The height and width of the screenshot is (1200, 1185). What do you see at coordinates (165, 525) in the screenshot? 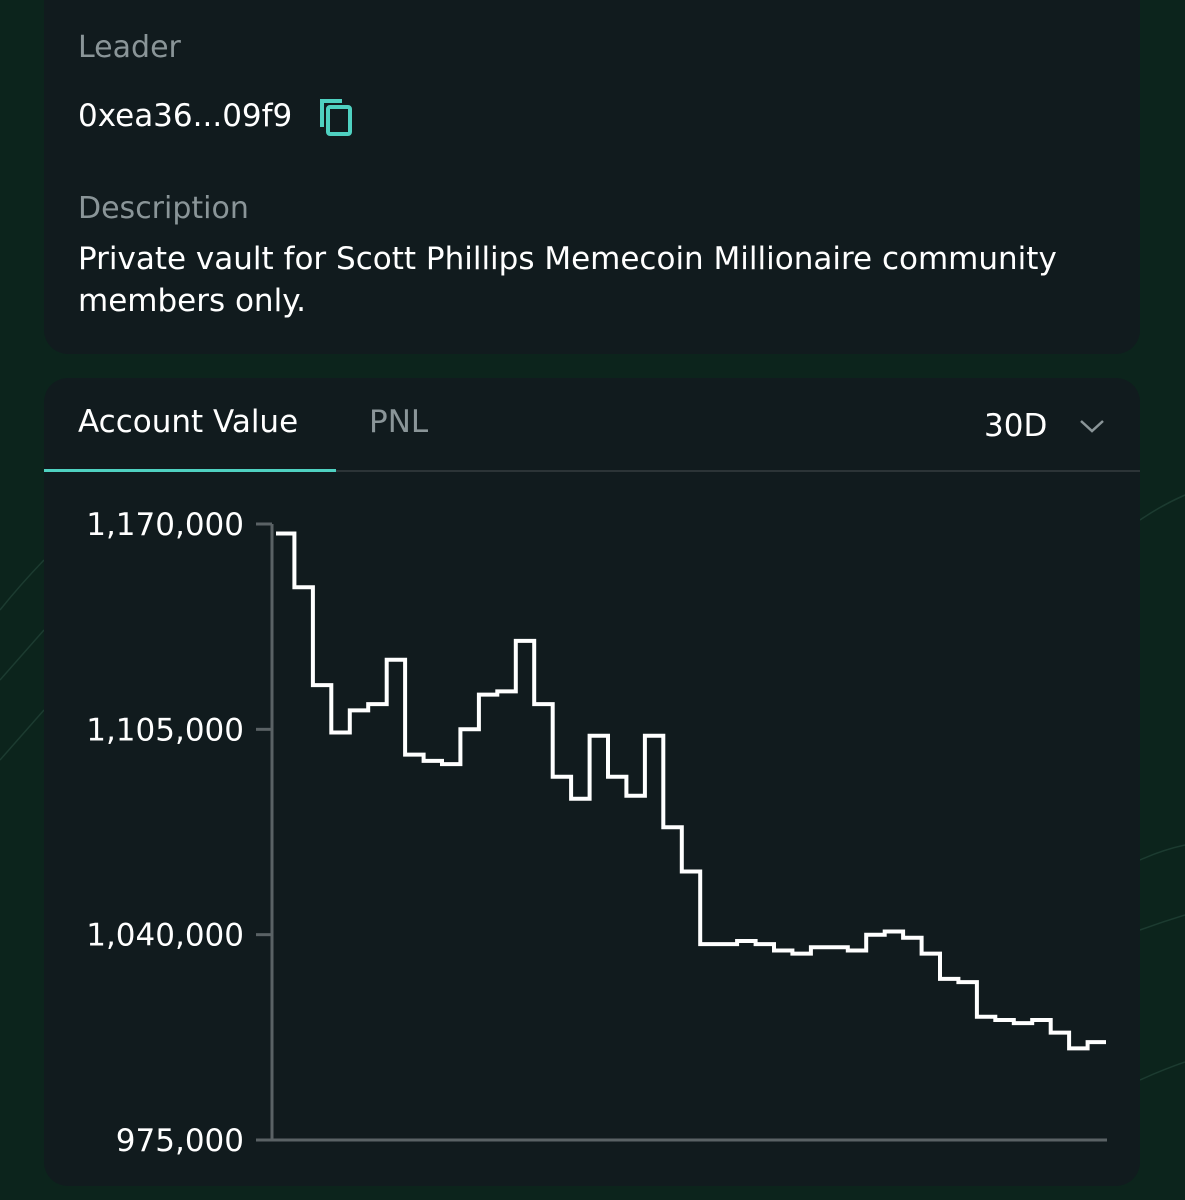
I see `y-tick-label: 1,170,000` at bounding box center [165, 525].